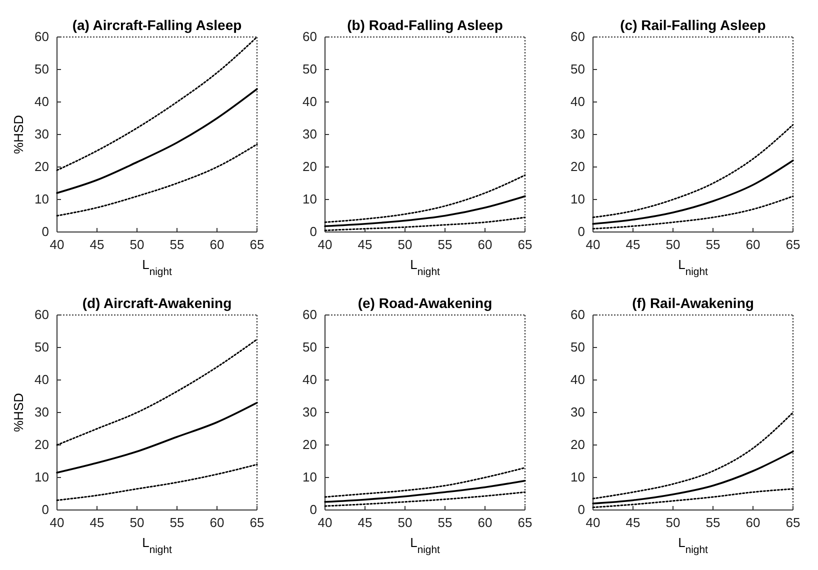  Describe the element at coordinates (693, 25) in the screenshot. I see `chart-title: (c) Rail-Falling Asleep` at that location.